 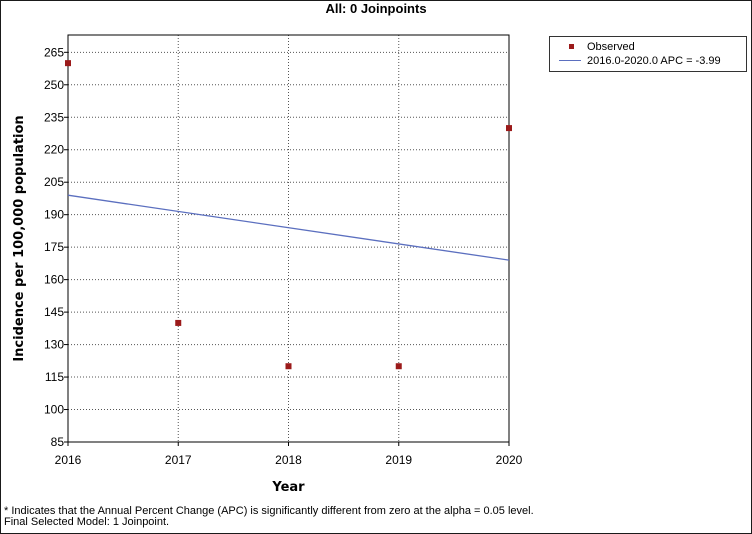 What do you see at coordinates (376, 8) in the screenshot?
I see `chart-title: All: 0 Joinpoints` at bounding box center [376, 8].